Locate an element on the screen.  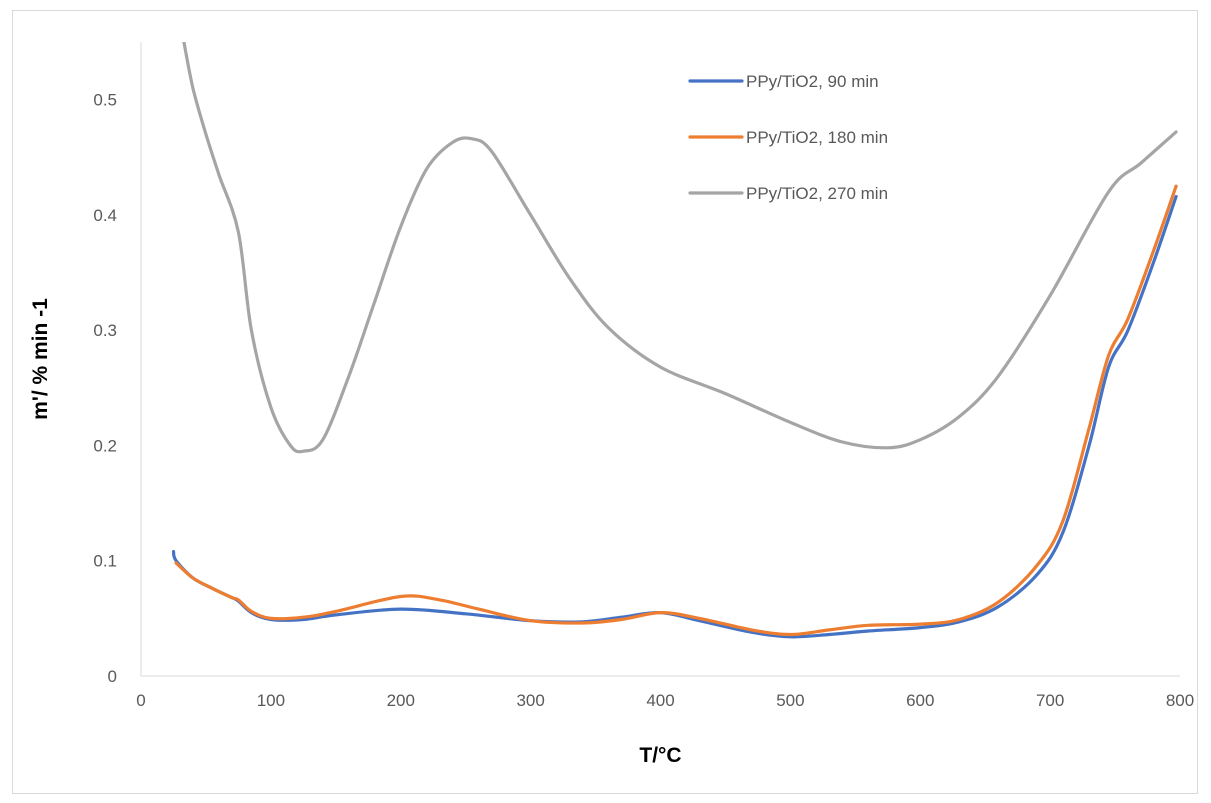
x-tick-label: 300 is located at coordinates (530, 700).